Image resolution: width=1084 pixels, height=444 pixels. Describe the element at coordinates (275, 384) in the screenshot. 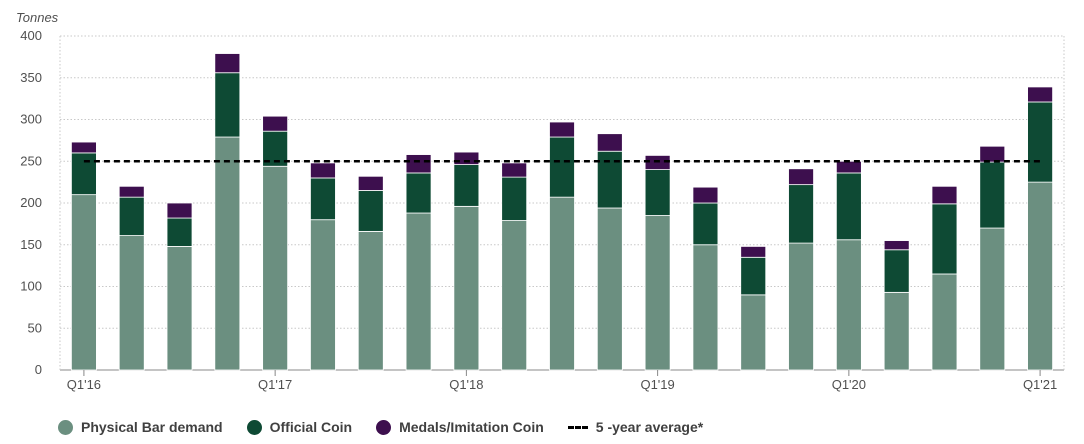

I see `x-tick-label: Q1'17` at that location.